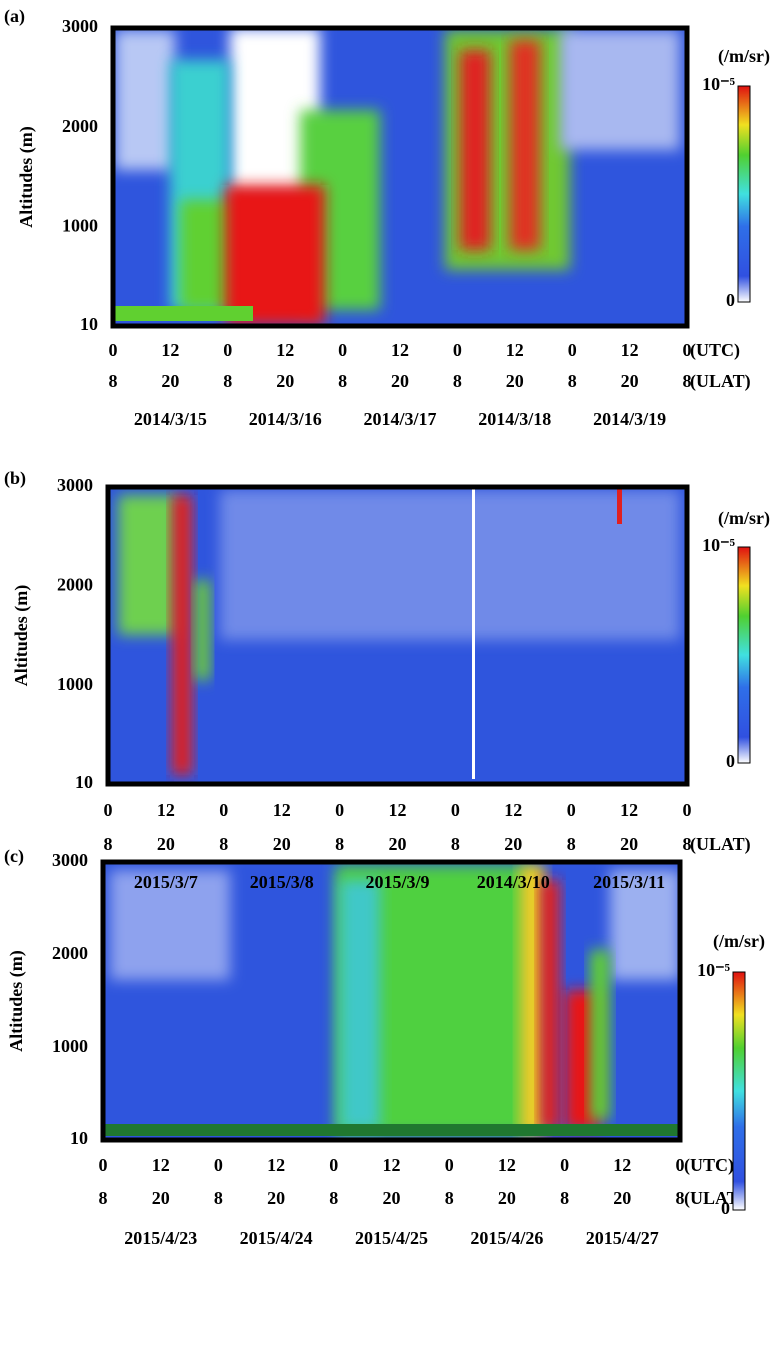 Image resolution: width=780 pixels, height=1360 pixels. Describe the element at coordinates (15, 478) in the screenshot. I see `panel-label: (b)` at that location.